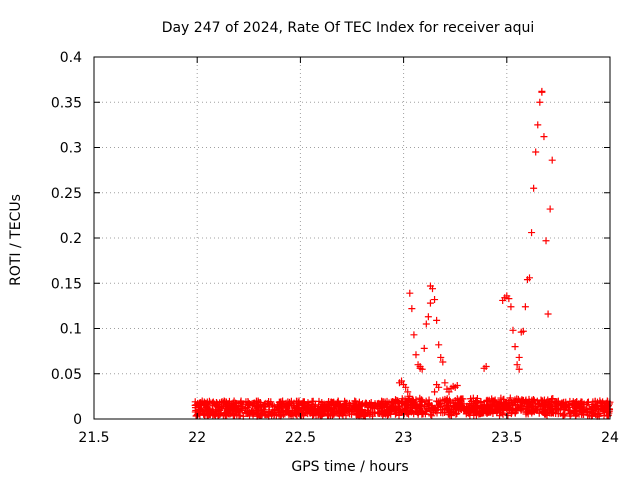 The image size is (640, 480). Describe the element at coordinates (404, 438) in the screenshot. I see `x-tick-label: 23` at that location.